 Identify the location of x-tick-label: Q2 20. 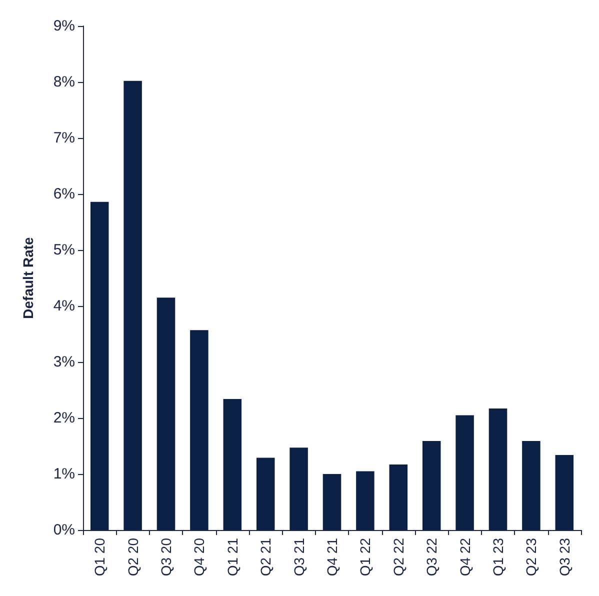
(132, 557).